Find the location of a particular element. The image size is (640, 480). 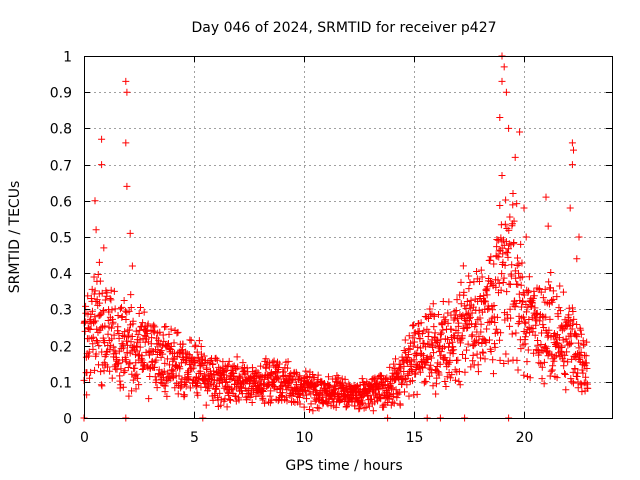

x-tick-label: 5 is located at coordinates (194, 438).